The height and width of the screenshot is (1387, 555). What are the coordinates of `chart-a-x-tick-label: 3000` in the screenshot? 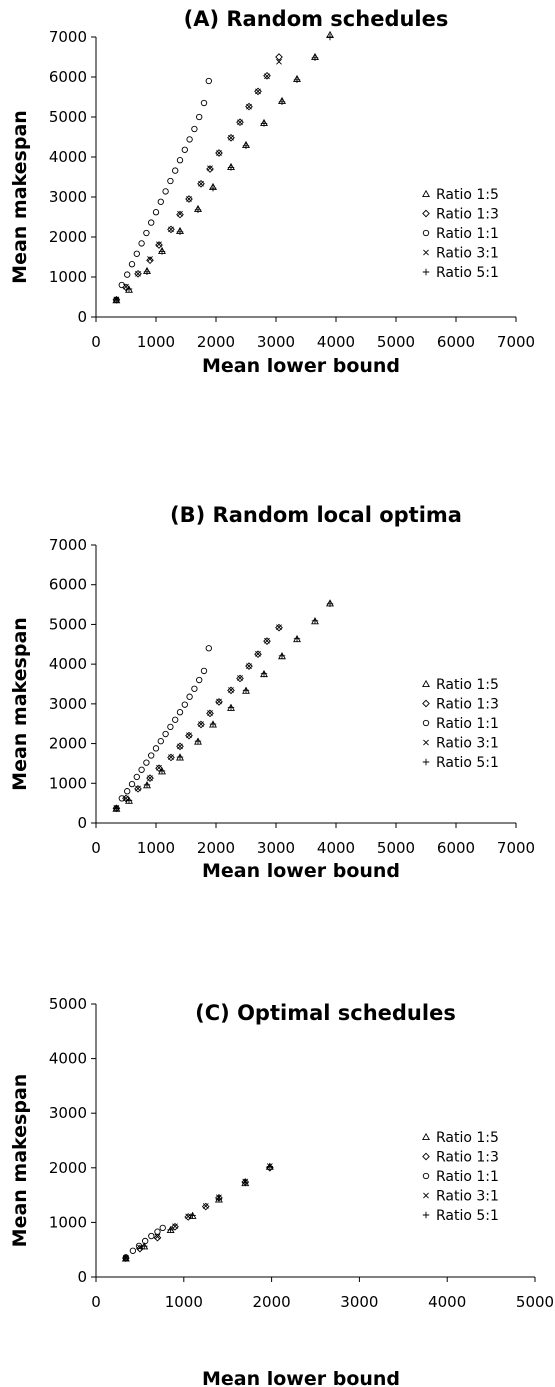 It's located at (276, 342).